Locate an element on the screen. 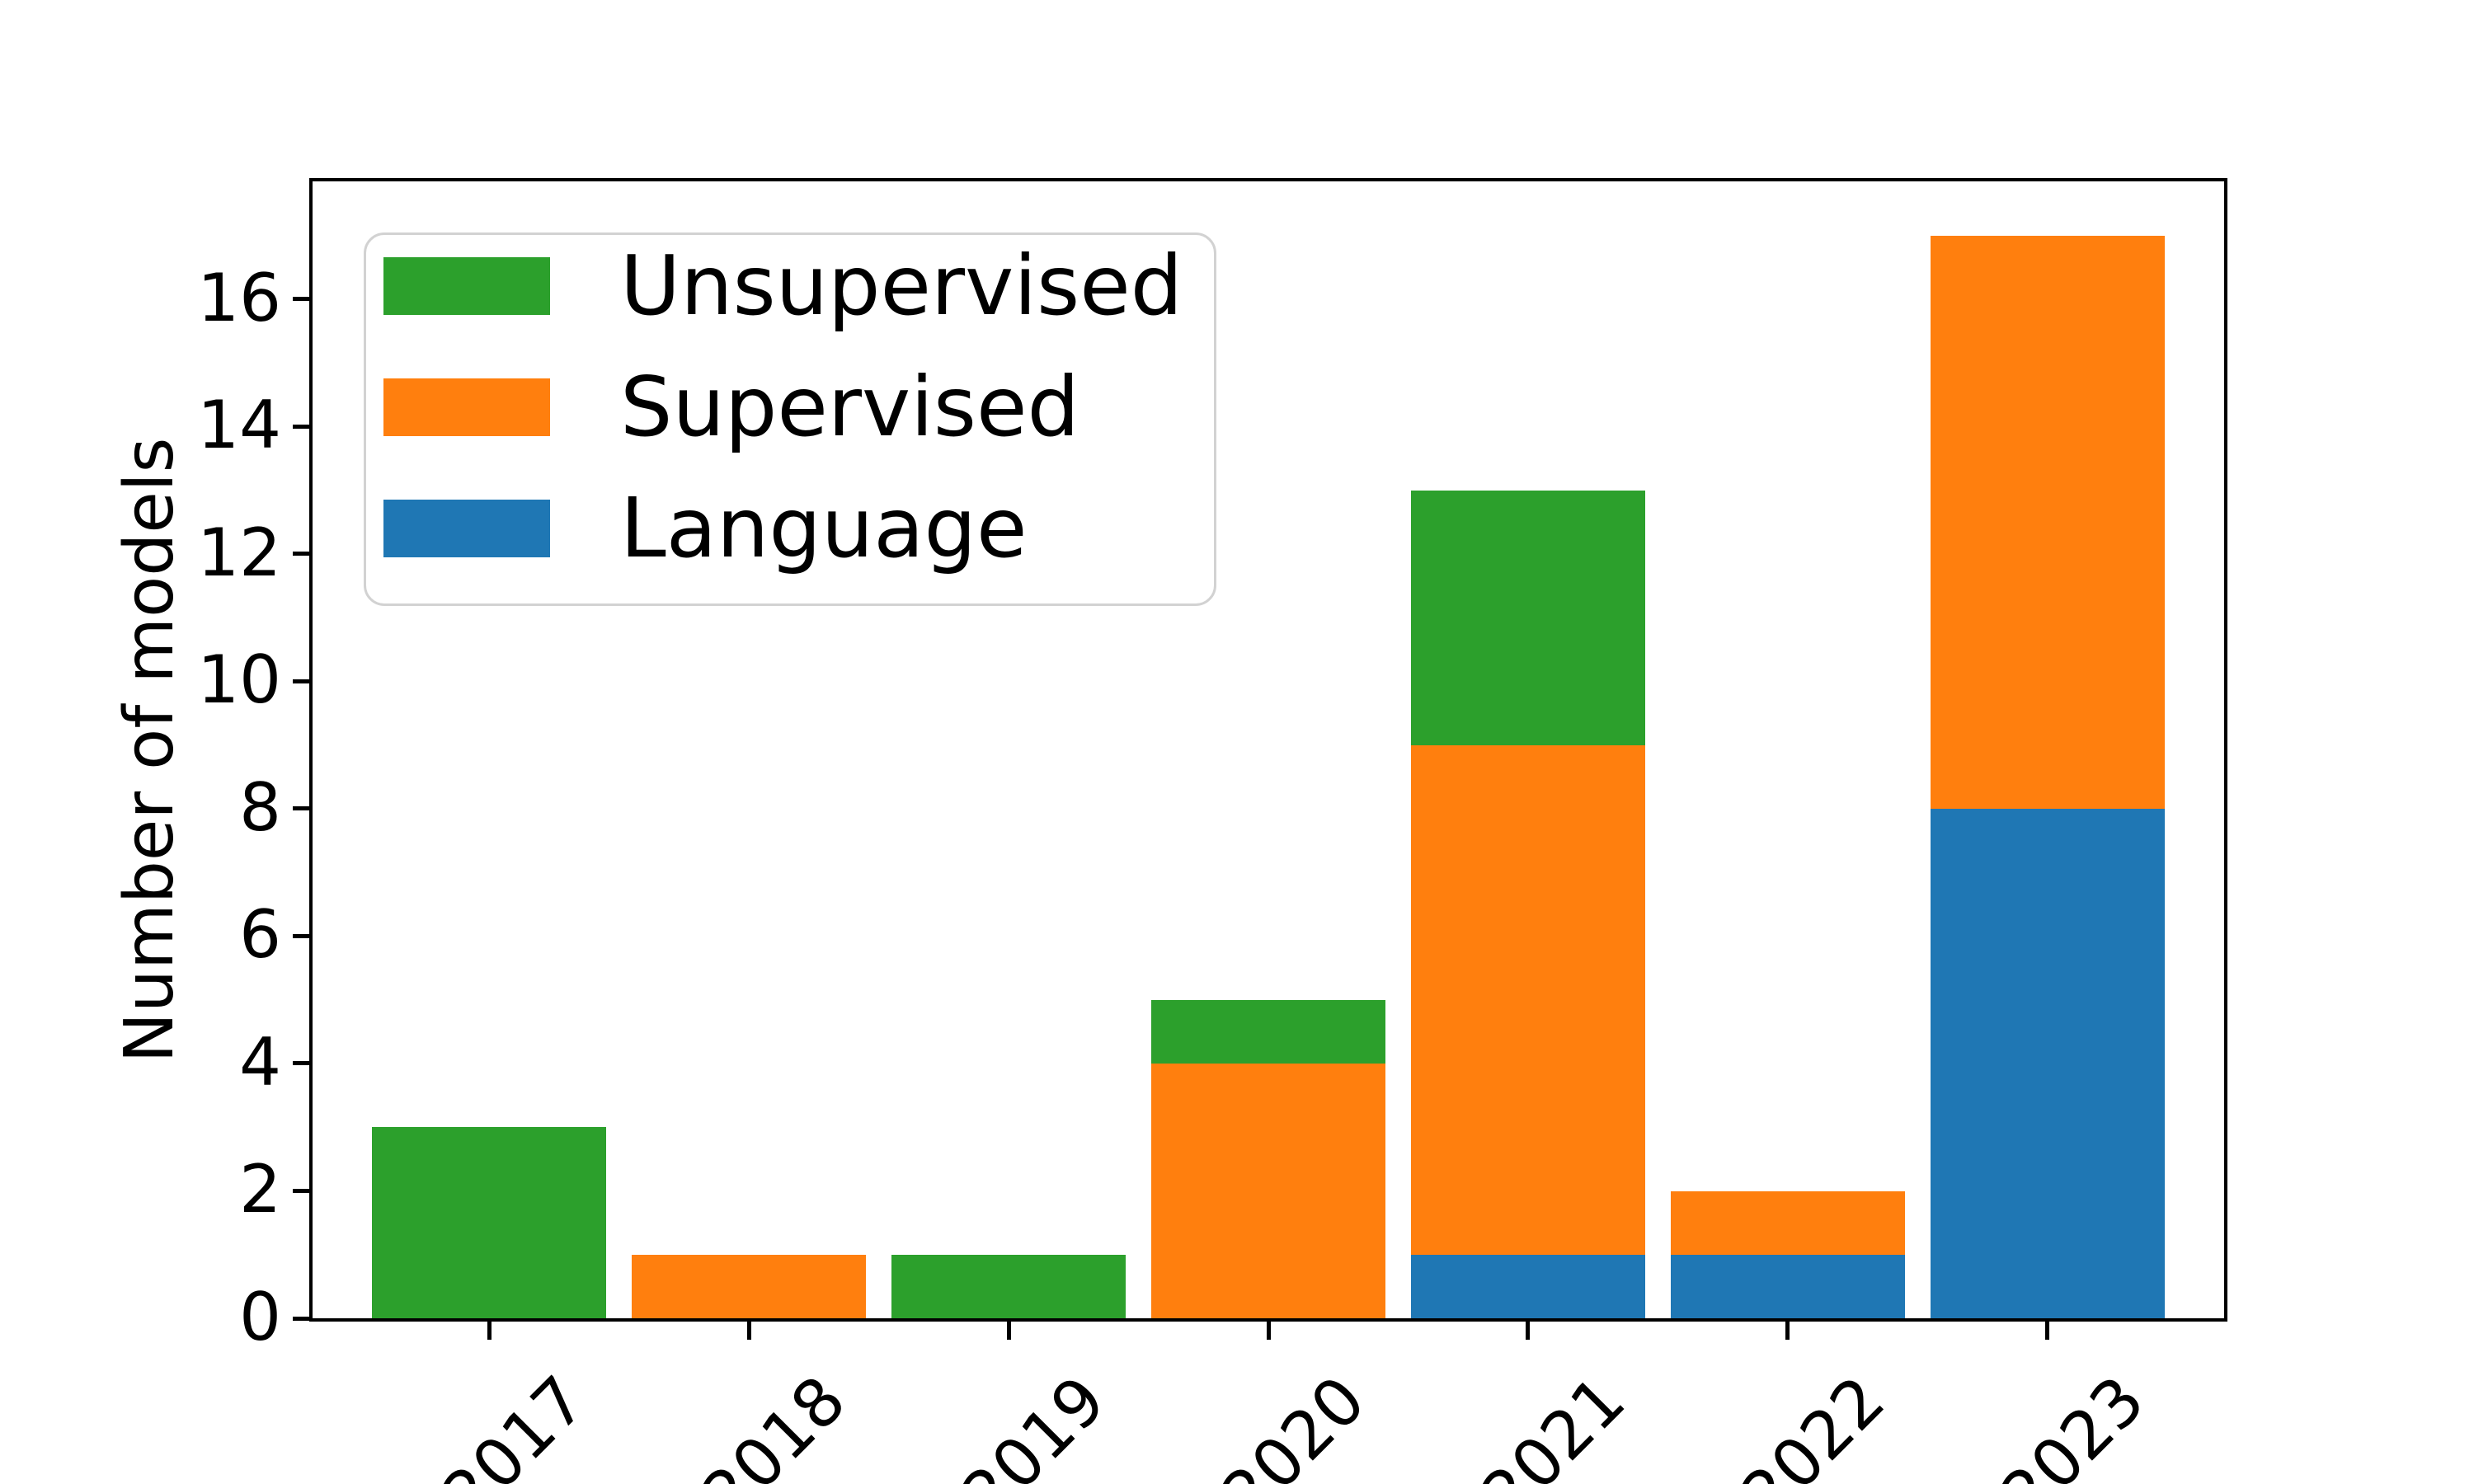 Image resolution: width=2474 pixels, height=1484 pixels. y-tick-label: 6 is located at coordinates (260, 935).